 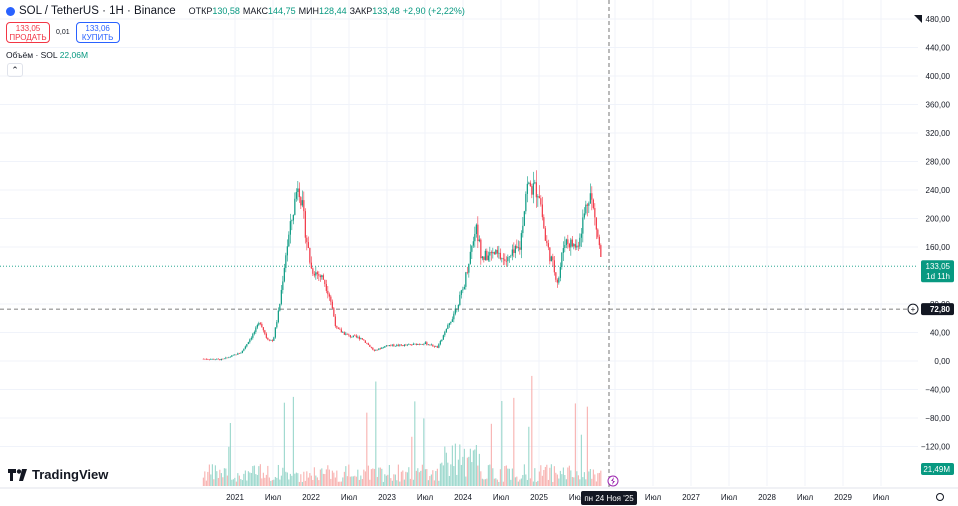 What do you see at coordinates (938, 276) in the screenshot?
I see `countdown-label: 1d 11h` at bounding box center [938, 276].